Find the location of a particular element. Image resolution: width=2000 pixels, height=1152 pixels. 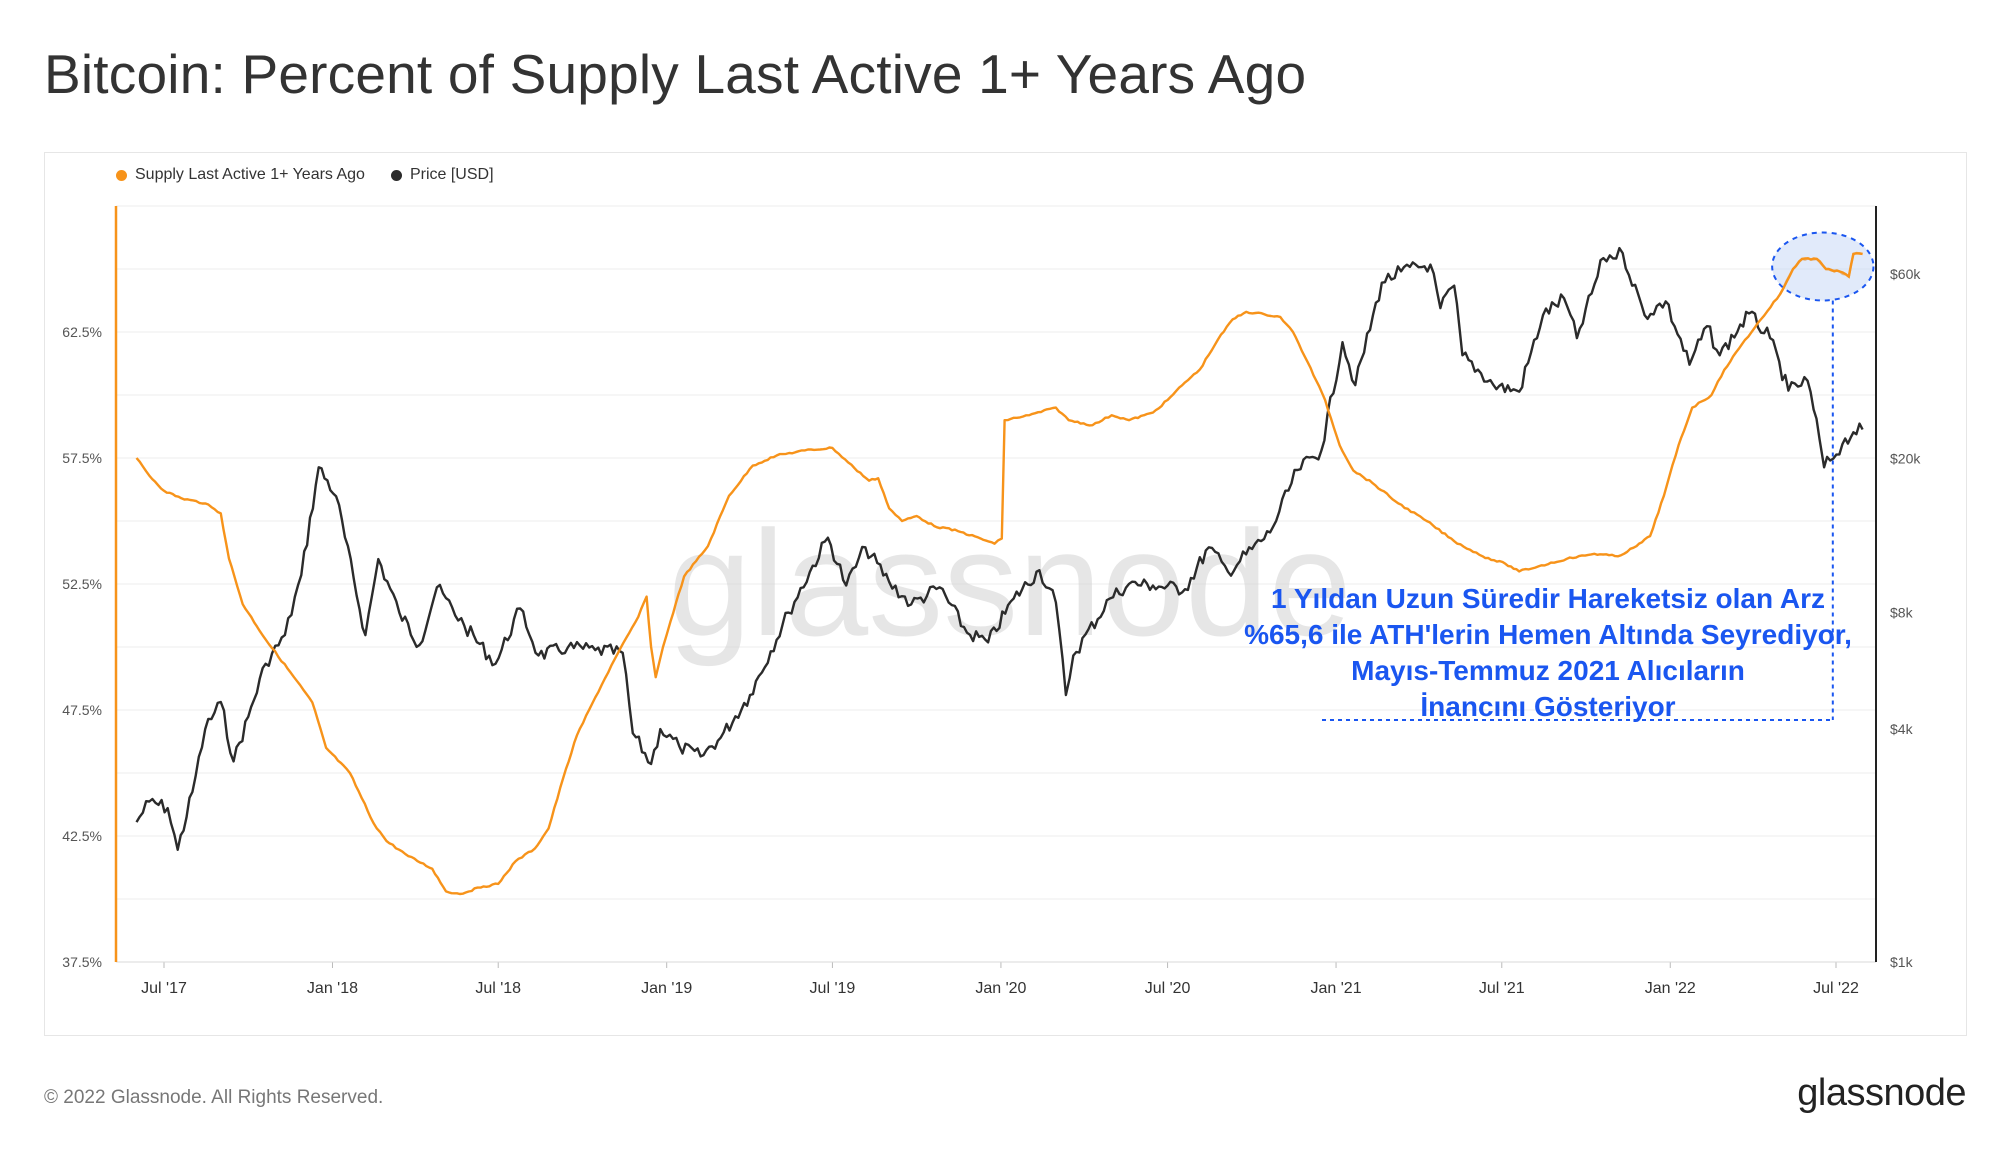

x-tick-label: Jul '18 is located at coordinates (498, 988).